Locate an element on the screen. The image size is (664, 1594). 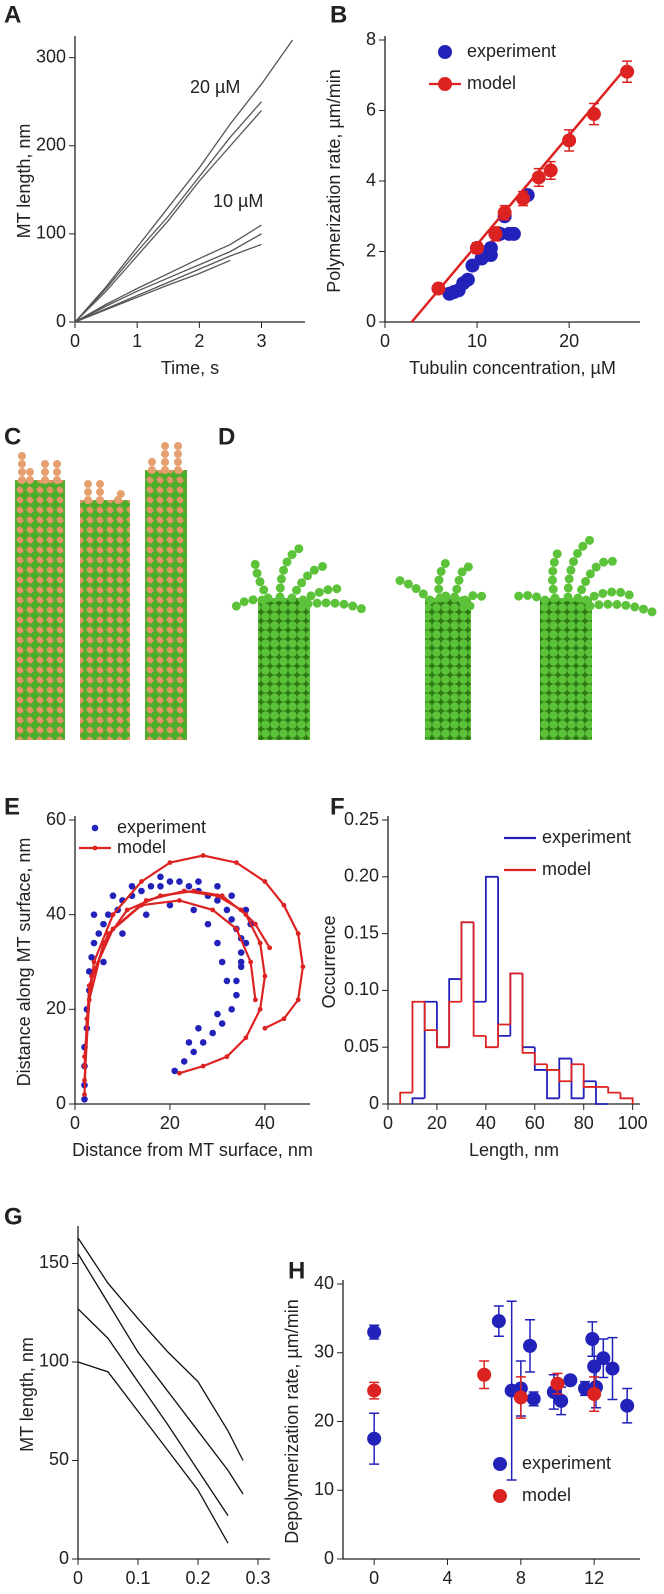
panel-label: H is located at coordinates (296, 1270).